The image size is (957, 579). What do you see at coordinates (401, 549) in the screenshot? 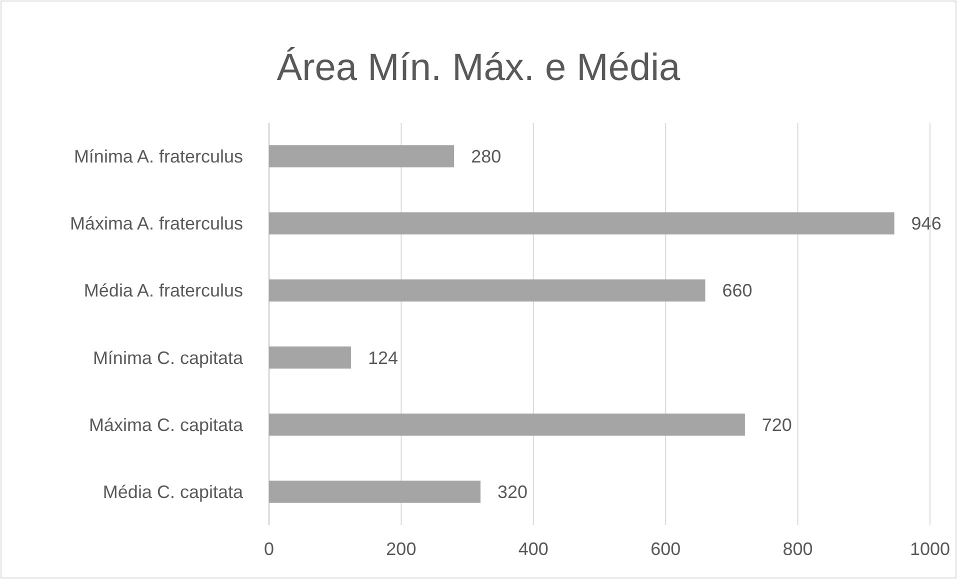
I see `x-tick-label: 200` at bounding box center [401, 549].